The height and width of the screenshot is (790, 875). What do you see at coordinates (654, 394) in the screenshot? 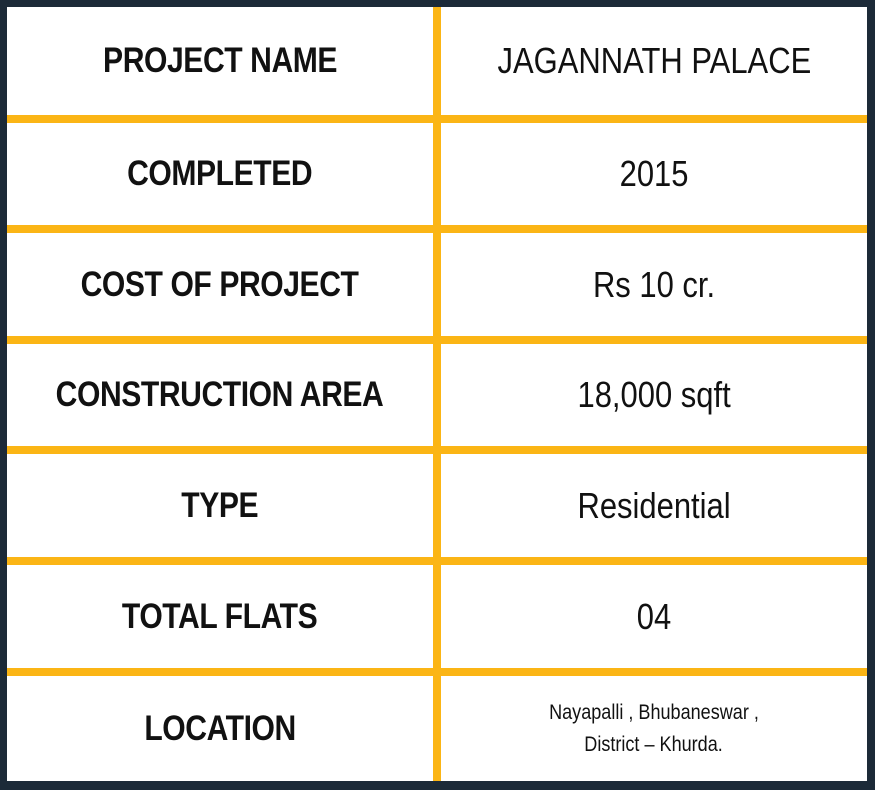
I see `value-construction-area: 18,000 sqft` at bounding box center [654, 394].